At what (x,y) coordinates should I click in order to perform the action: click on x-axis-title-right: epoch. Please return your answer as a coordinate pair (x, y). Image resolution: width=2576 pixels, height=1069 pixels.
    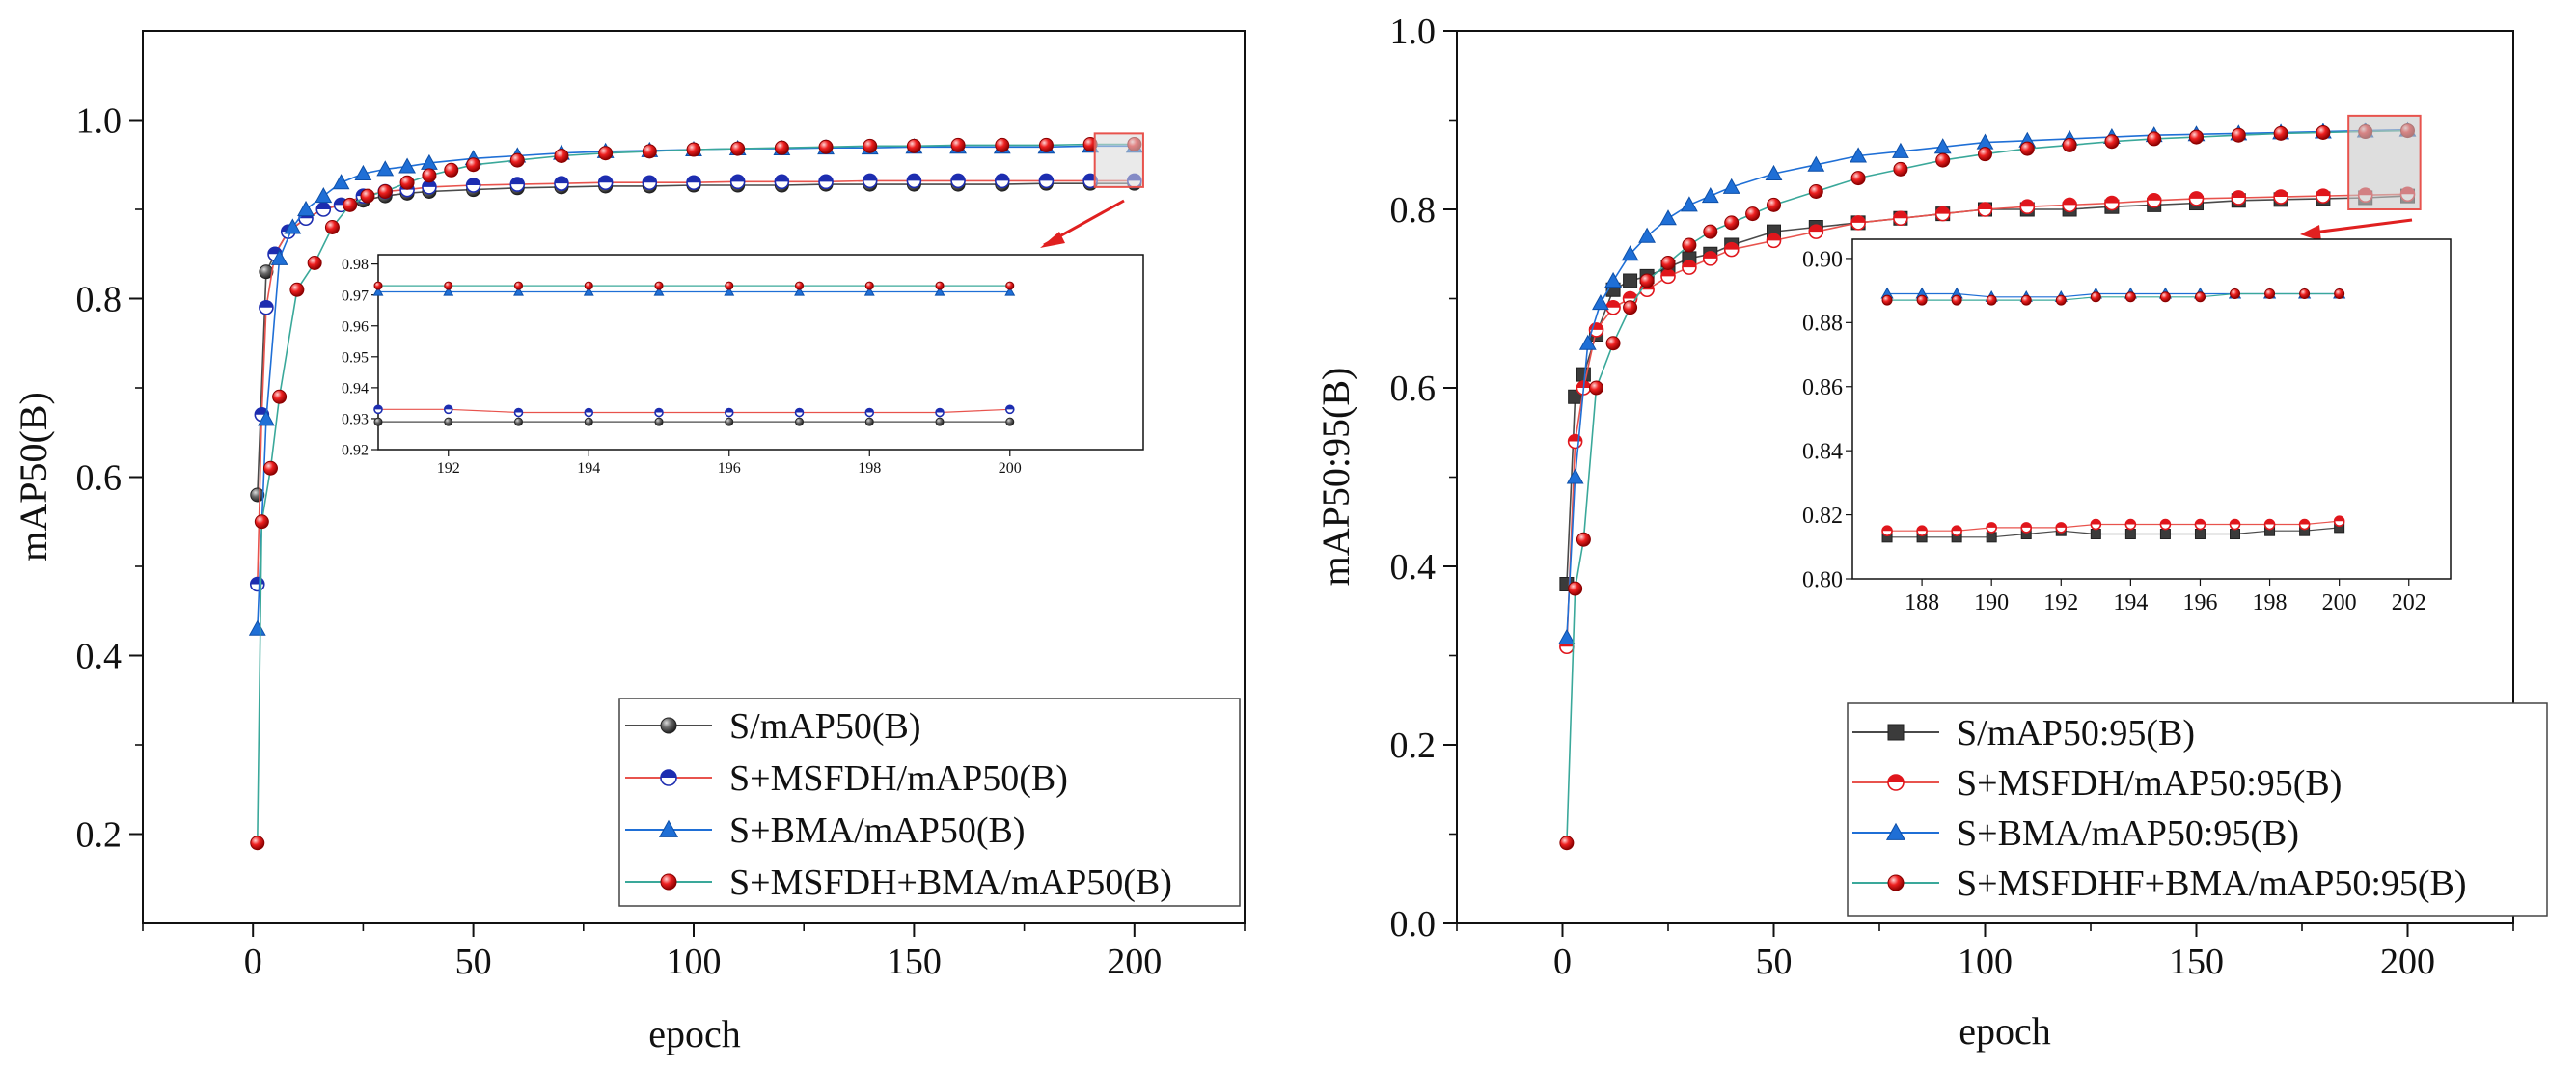
    Looking at the image, I should click on (2005, 1031).